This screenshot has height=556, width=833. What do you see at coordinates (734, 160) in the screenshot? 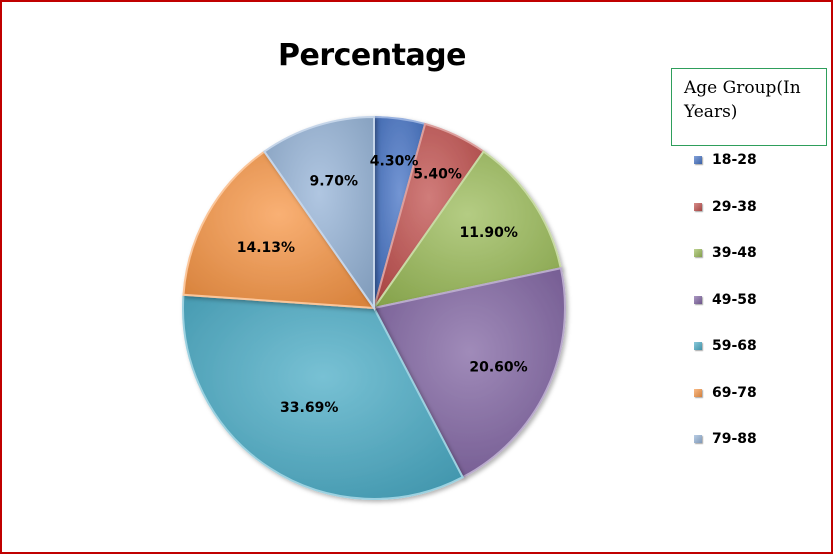
I see `legend-label-18-28: 18-28` at bounding box center [734, 160].